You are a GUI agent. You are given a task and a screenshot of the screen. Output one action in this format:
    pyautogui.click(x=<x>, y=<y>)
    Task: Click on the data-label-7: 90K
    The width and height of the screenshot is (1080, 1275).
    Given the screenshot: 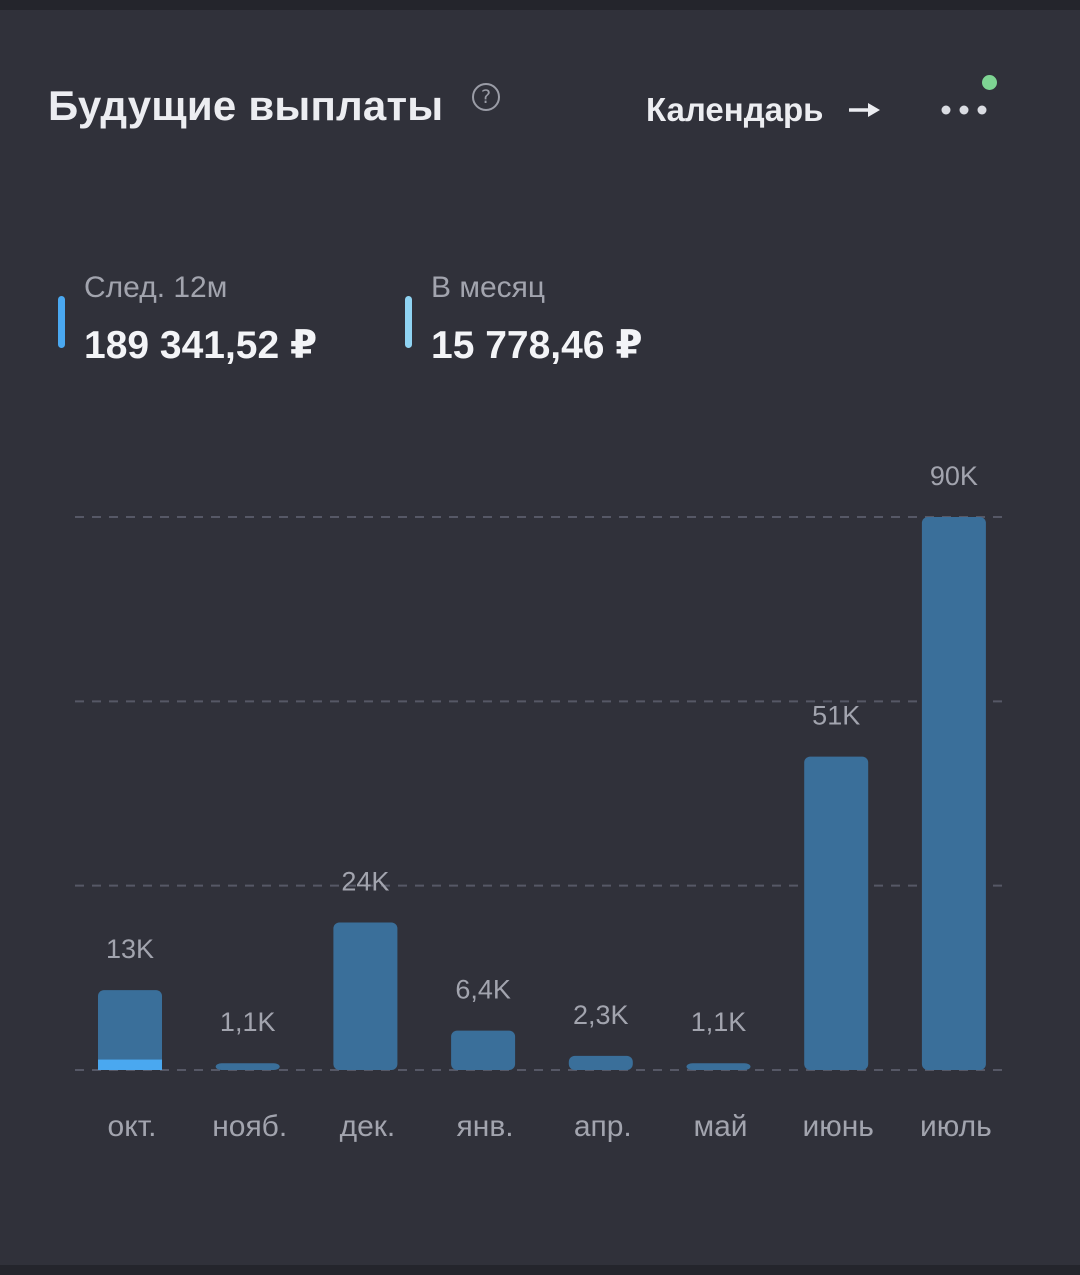 What is the action you would take?
    pyautogui.click(x=954, y=476)
    